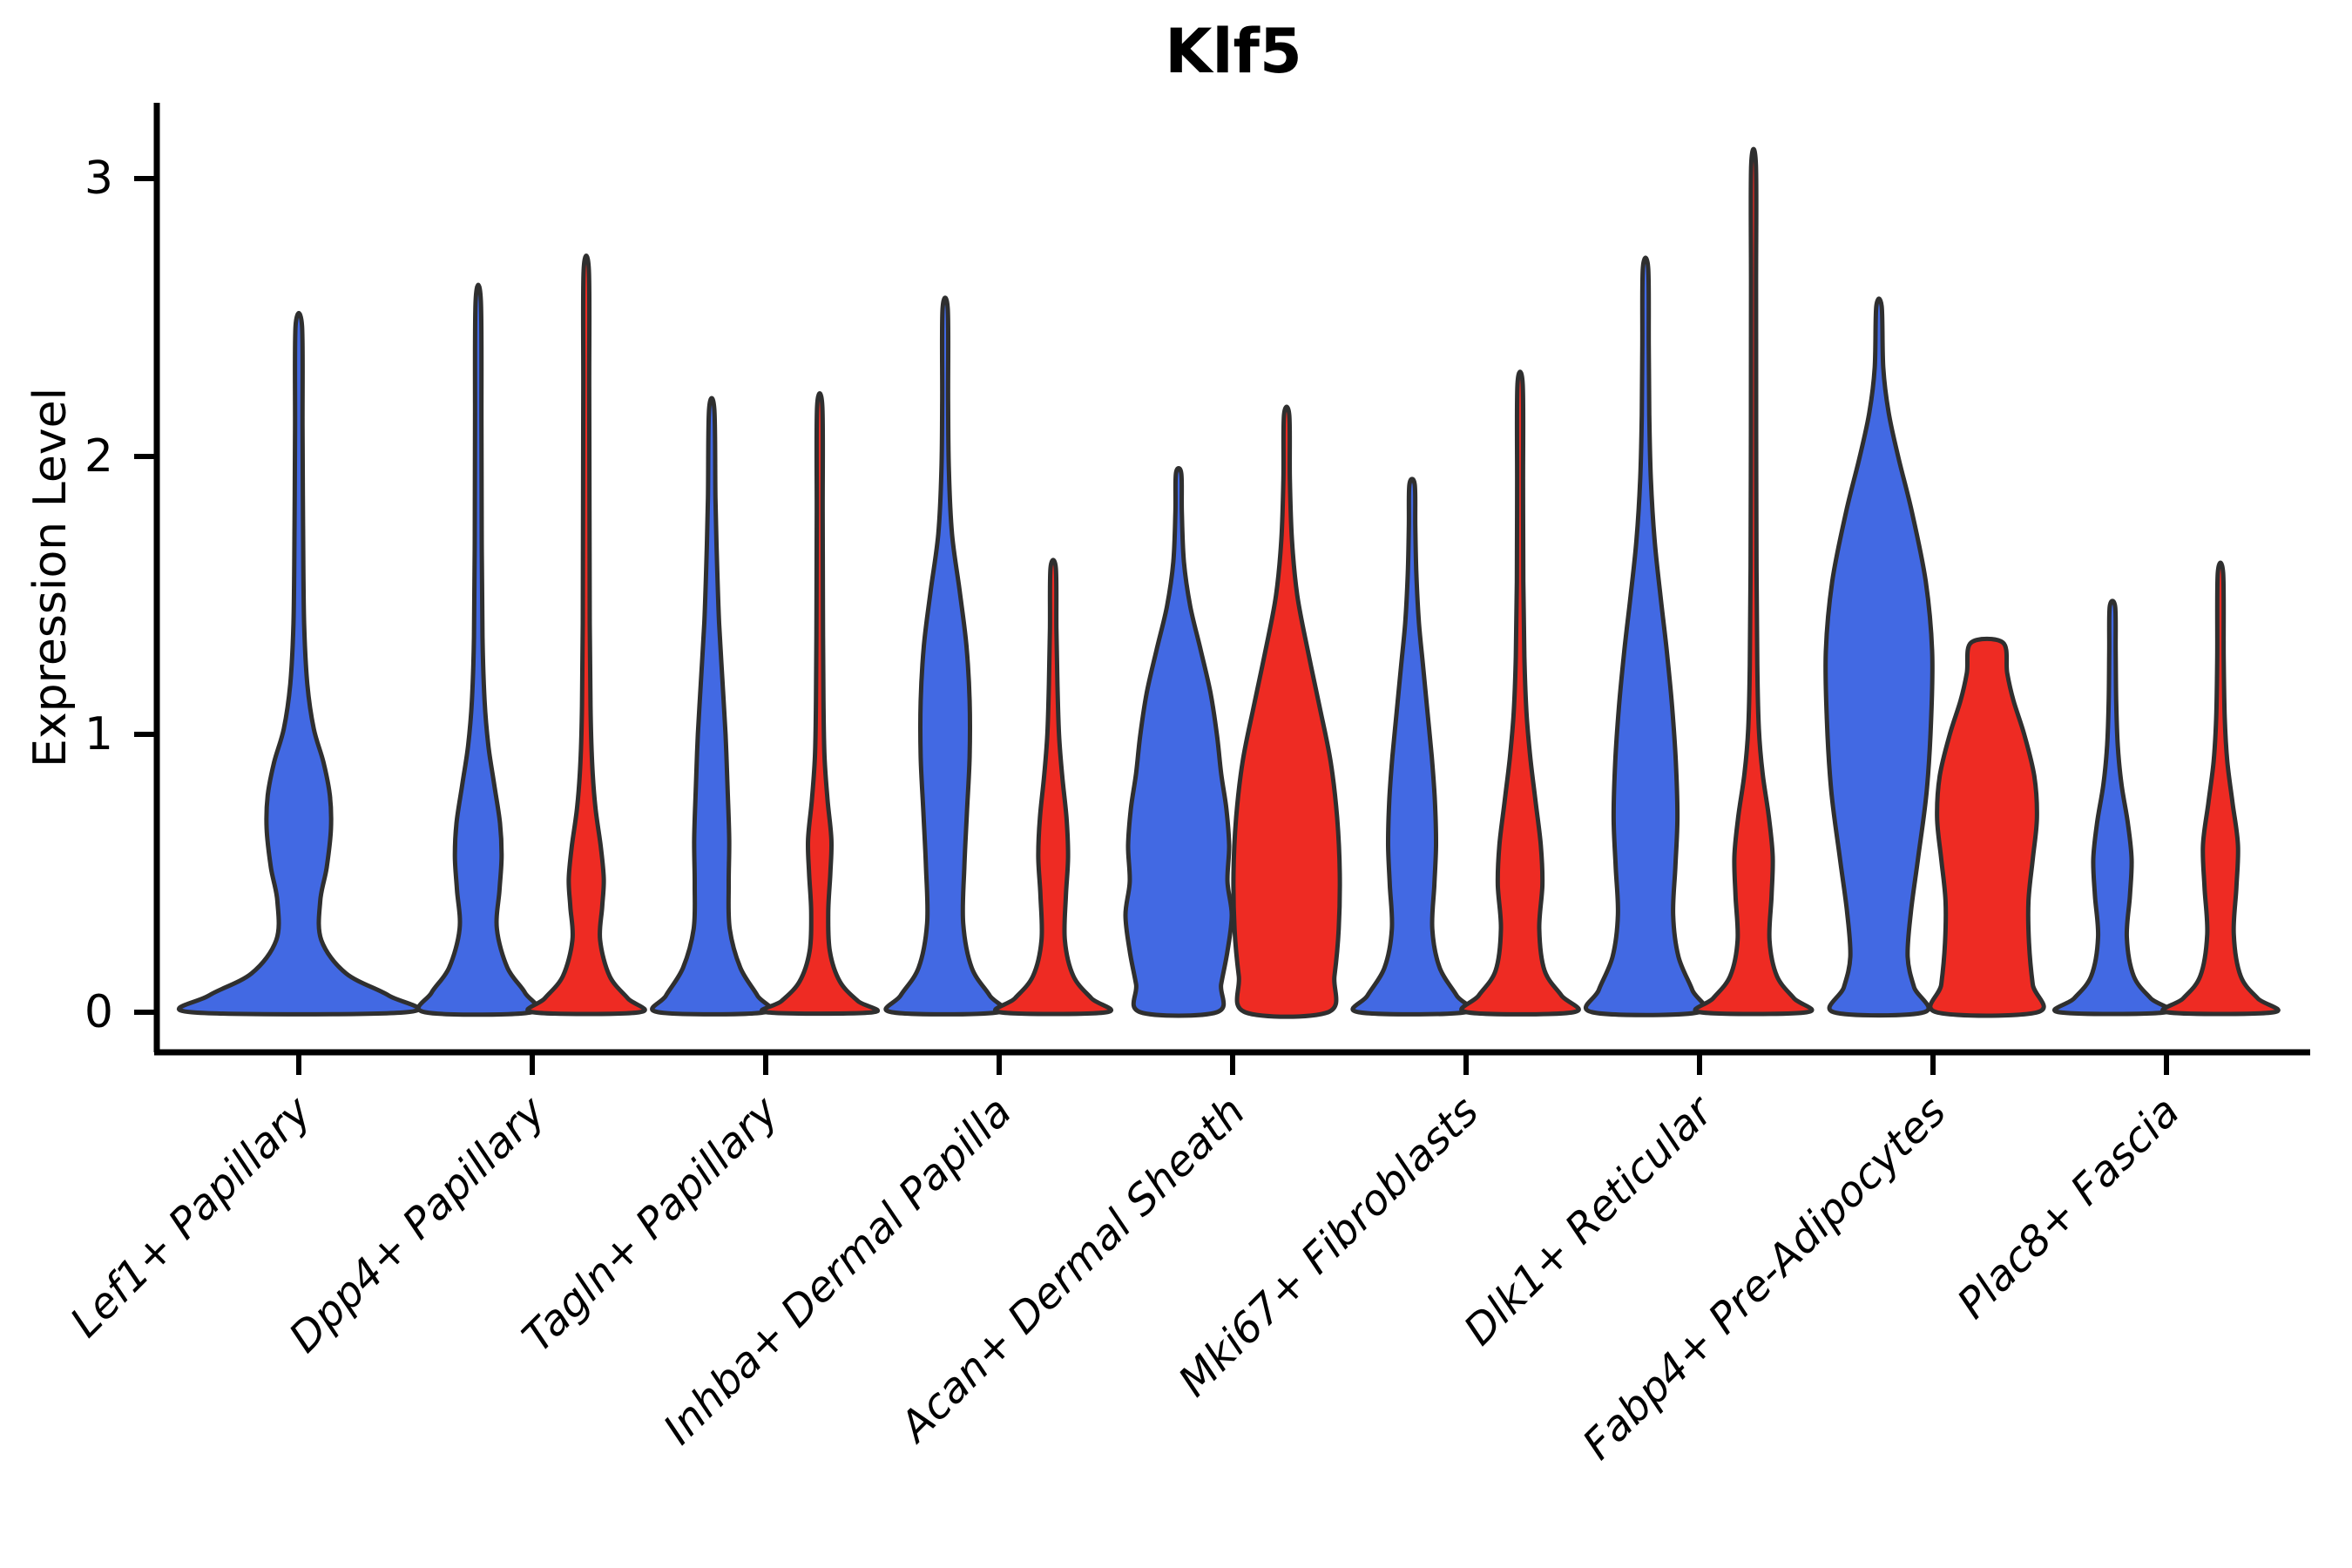 The image size is (2352, 1568). What do you see at coordinates (1233, 52) in the screenshot?
I see `chart-title: Klf5` at bounding box center [1233, 52].